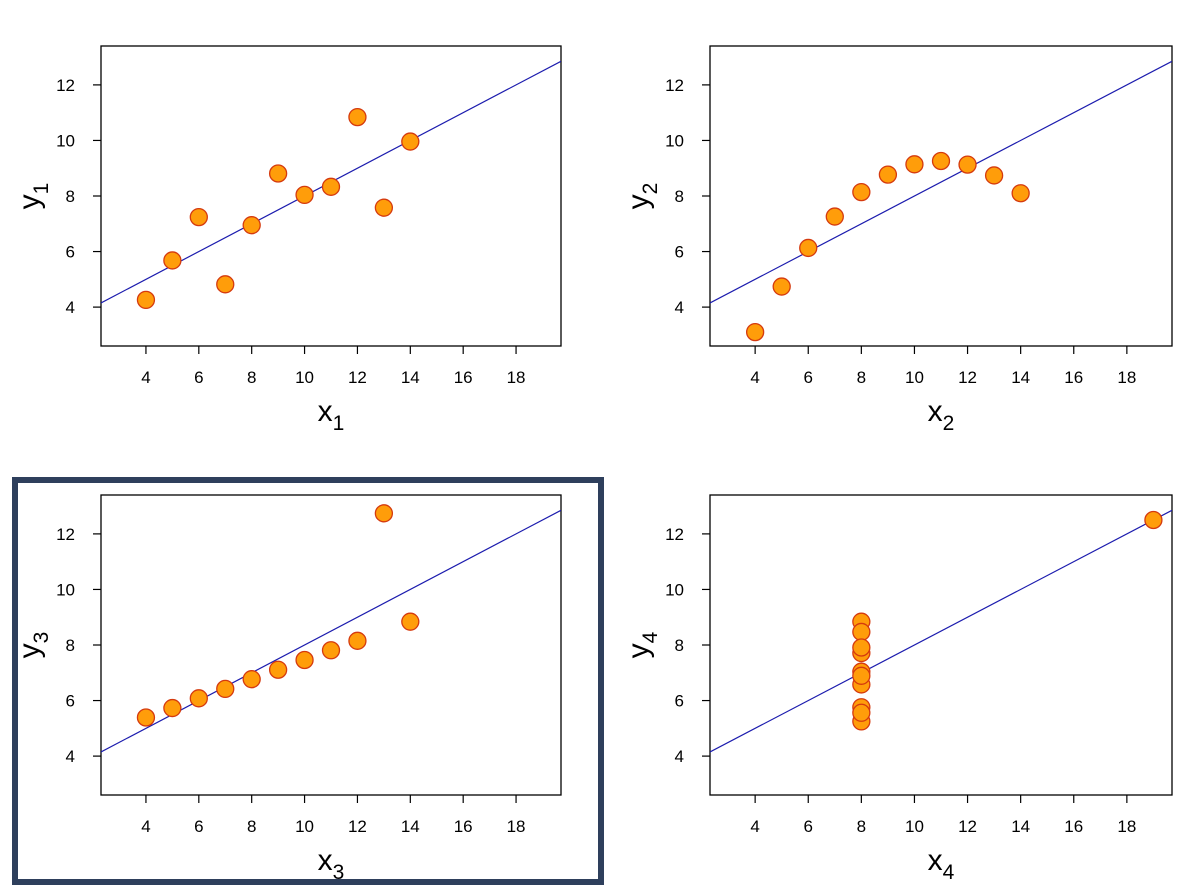  Describe the element at coordinates (33, 196) in the screenshot. I see `y-axis-label-1: y1` at that location.